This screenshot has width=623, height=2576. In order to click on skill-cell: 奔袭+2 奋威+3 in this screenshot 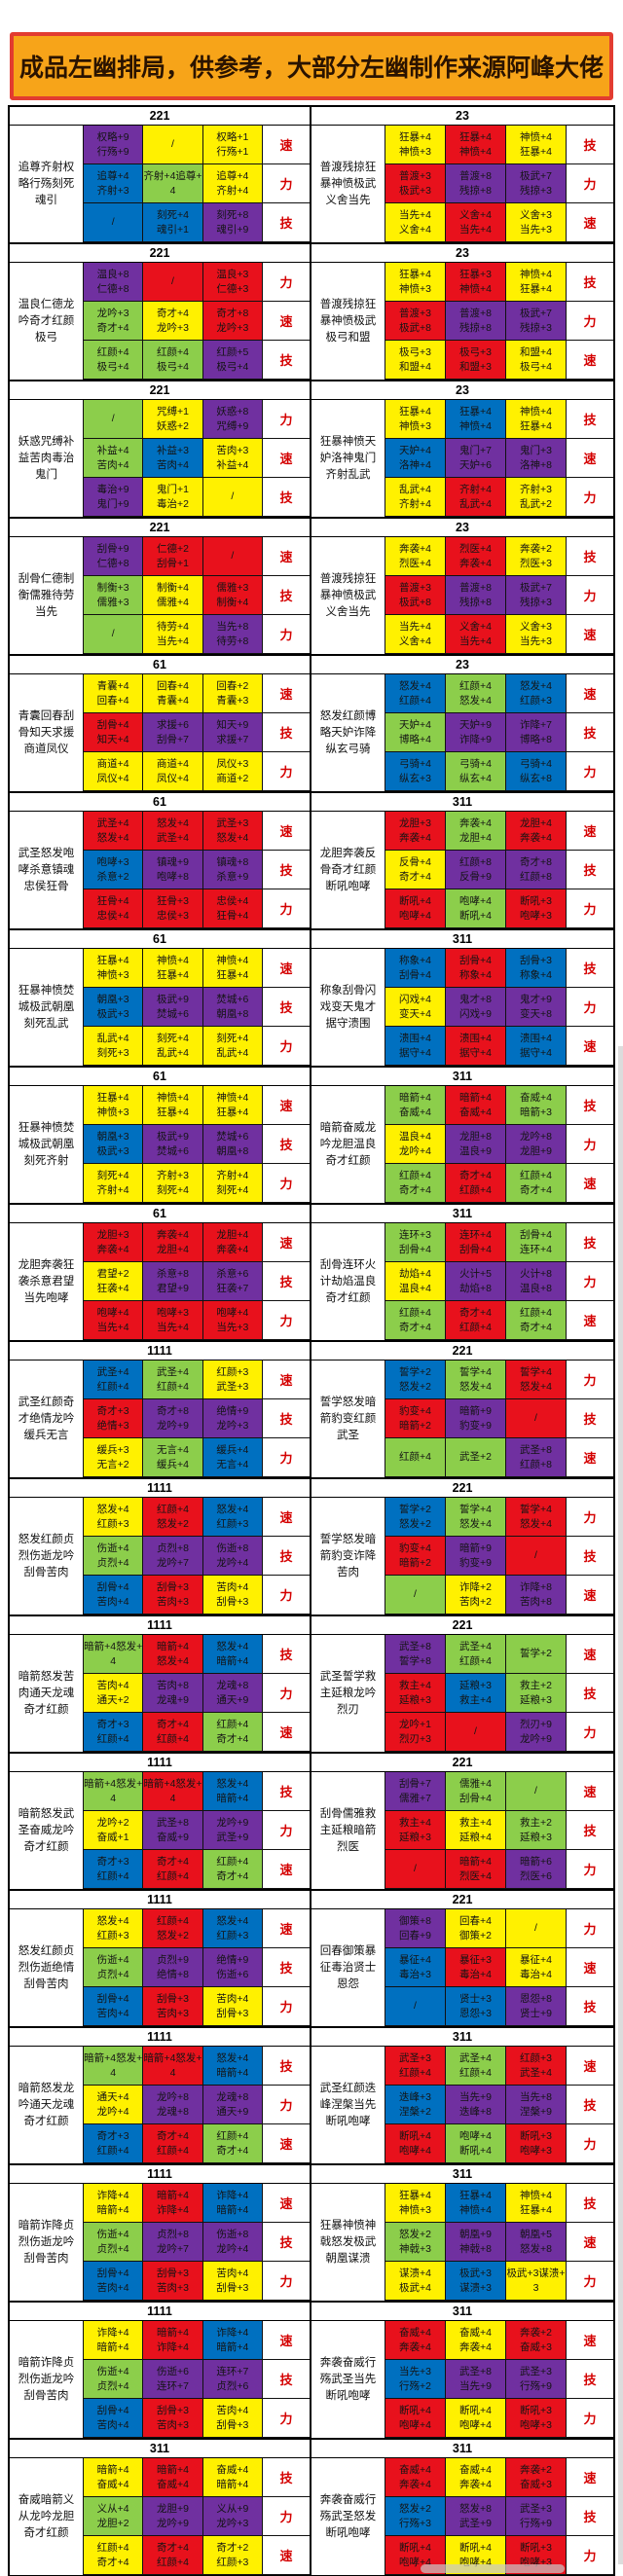, I will do `click(536, 2340)`.